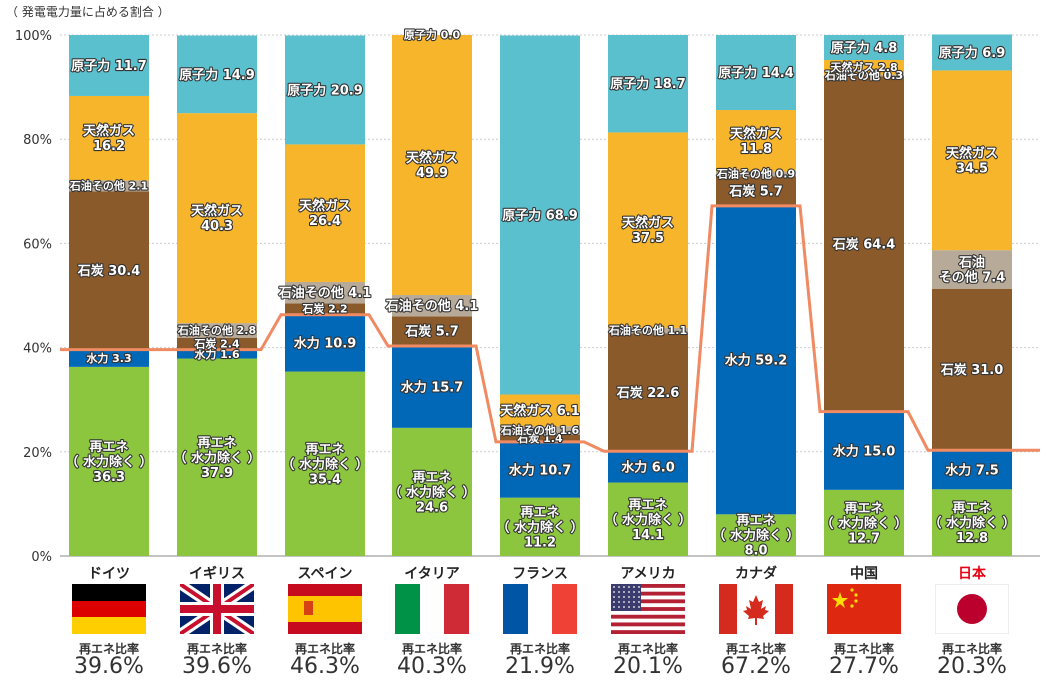  I want to click on segment-label: 石炭 22.6, so click(648, 393).